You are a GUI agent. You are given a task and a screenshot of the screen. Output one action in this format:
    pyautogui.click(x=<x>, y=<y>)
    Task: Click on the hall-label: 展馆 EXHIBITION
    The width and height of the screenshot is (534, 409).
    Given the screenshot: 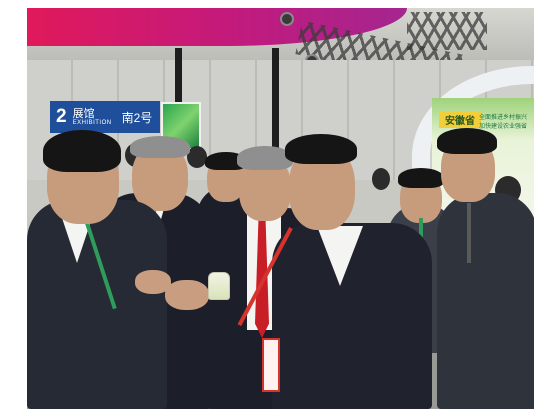 What is the action you would take?
    pyautogui.click(x=92, y=117)
    